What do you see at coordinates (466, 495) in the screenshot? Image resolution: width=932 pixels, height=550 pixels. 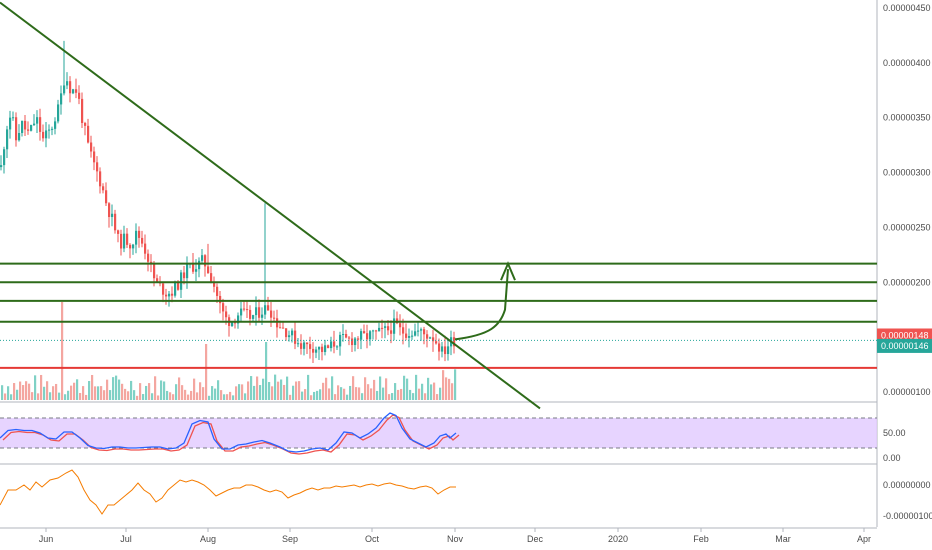 I see `macd-pane: 0.00000000 -0.00000100` at bounding box center [466, 495].